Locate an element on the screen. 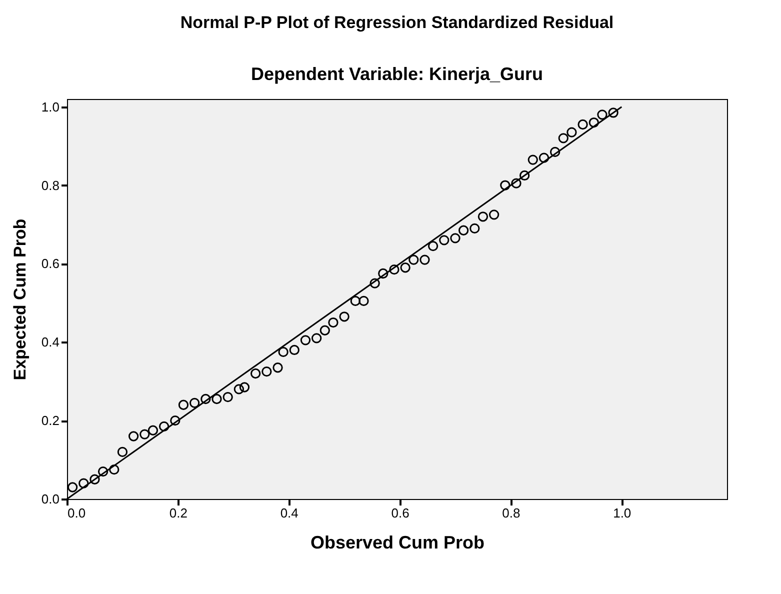 The height and width of the screenshot is (594, 781). x-tick-label: 0.0 is located at coordinates (77, 513).